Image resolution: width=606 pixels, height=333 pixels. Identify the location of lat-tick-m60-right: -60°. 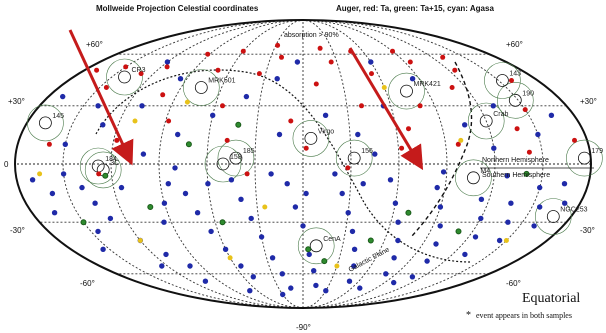
(513, 283).